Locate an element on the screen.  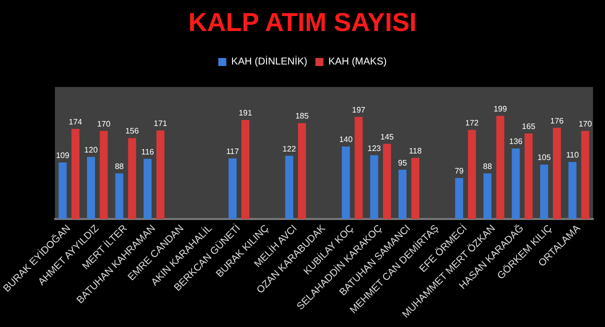
data-label: 118 is located at coordinates (415, 151).